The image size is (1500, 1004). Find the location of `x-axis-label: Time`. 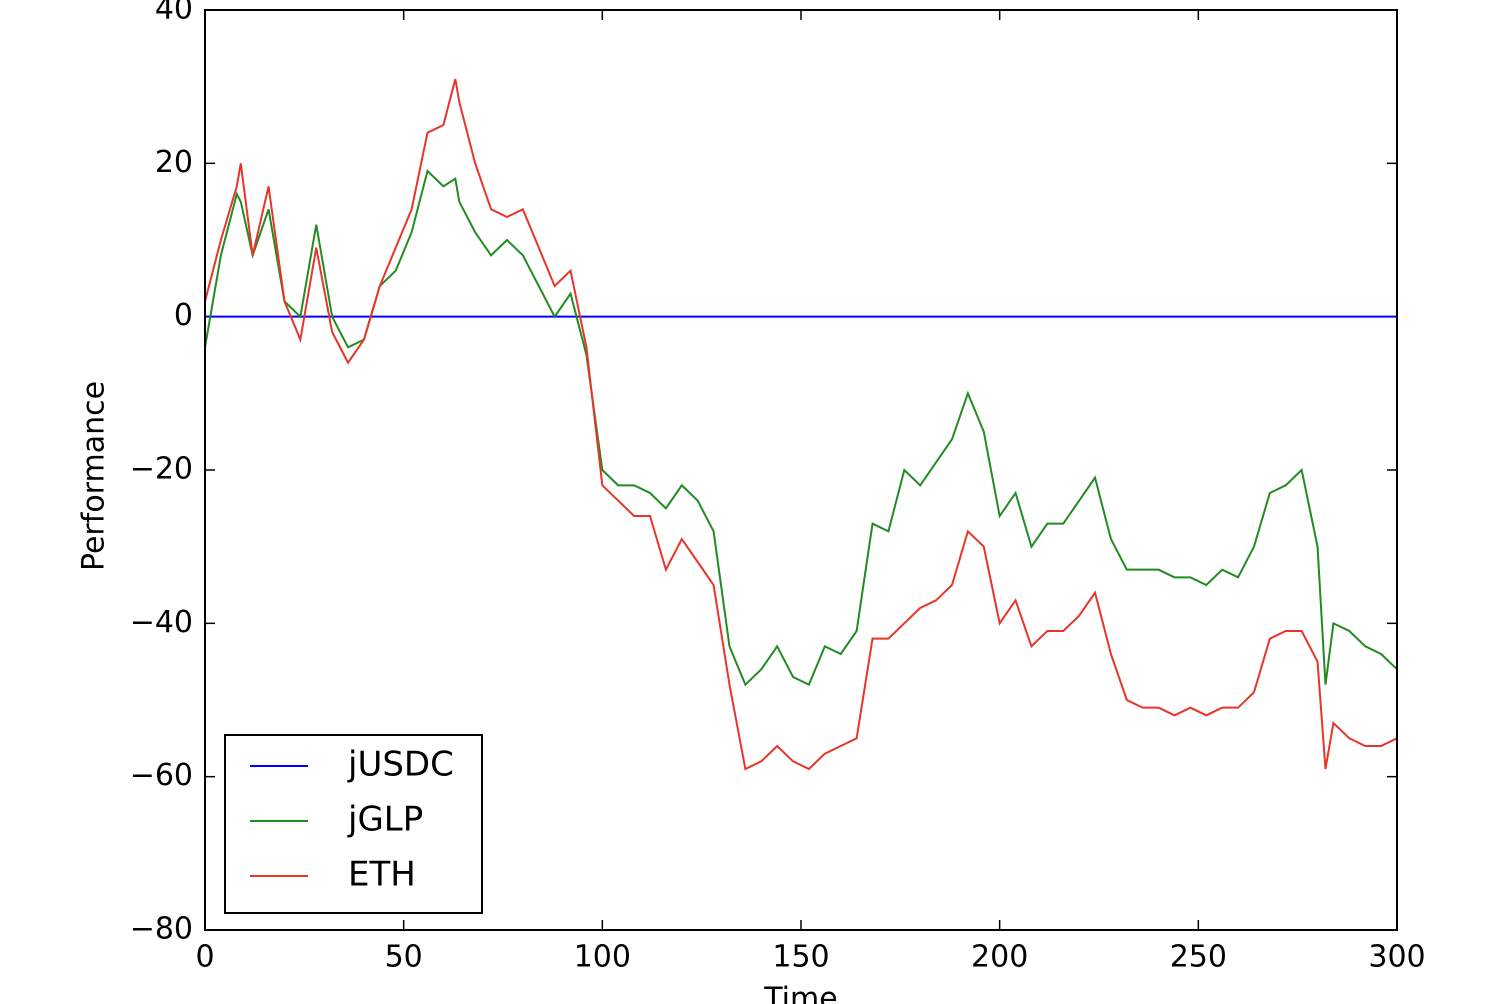

x-axis-label: Time is located at coordinates (800, 993).